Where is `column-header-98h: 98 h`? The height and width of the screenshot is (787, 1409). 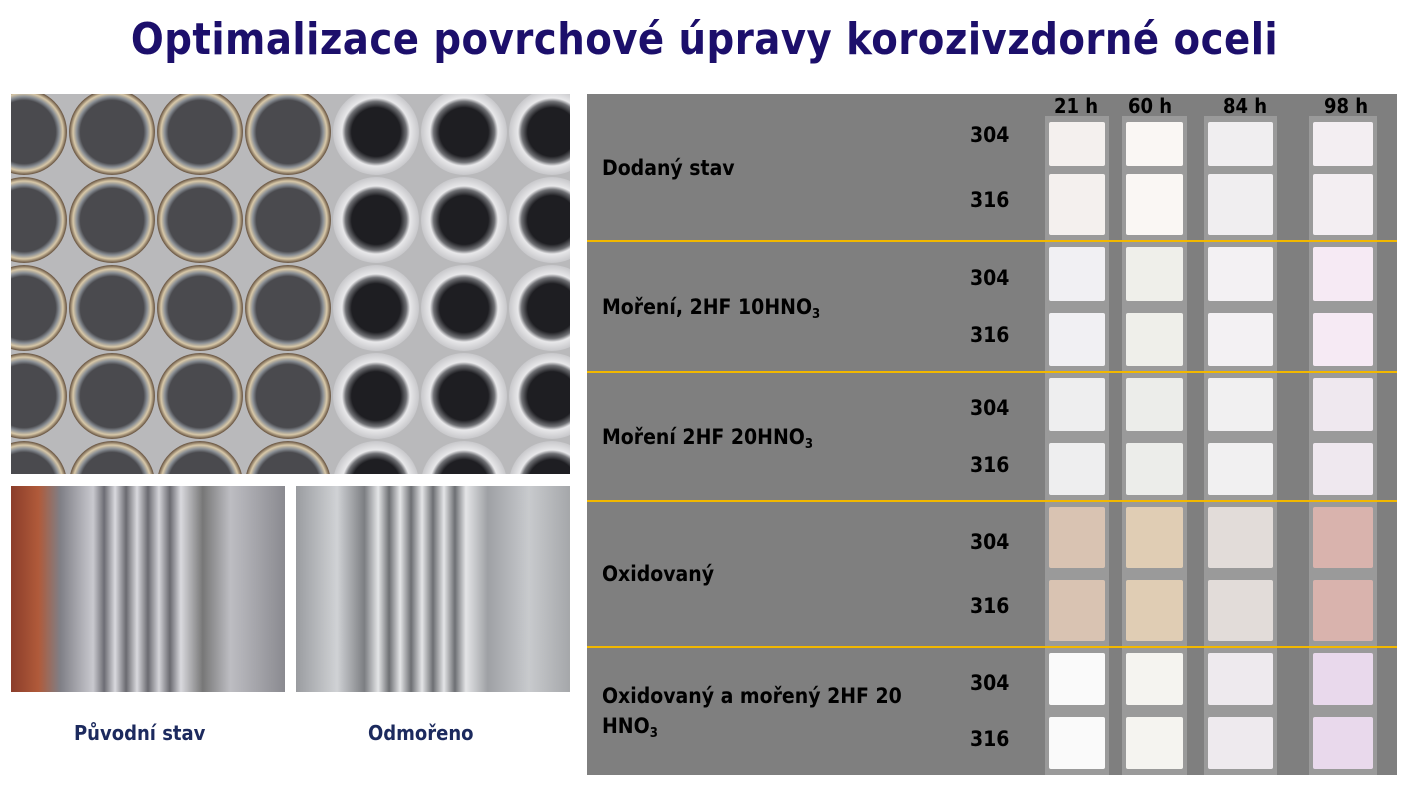 column-header-98h: 98 h is located at coordinates (1346, 106).